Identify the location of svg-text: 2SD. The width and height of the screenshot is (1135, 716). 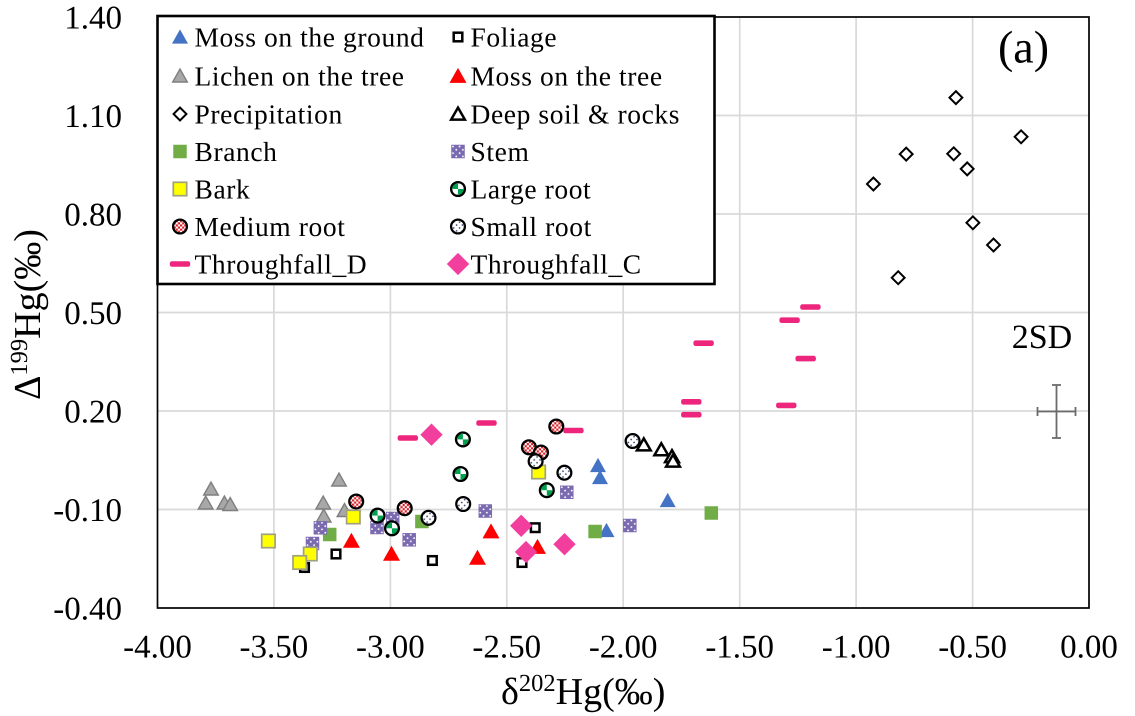
(1042, 337).